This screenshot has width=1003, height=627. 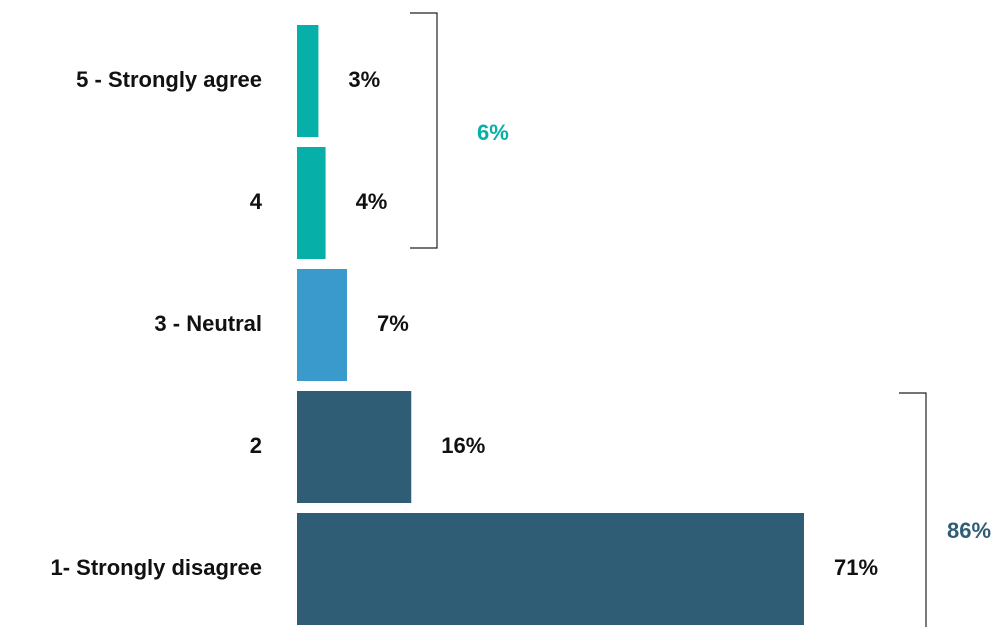 I want to click on value-label-1-strongly-disagree: 71%, so click(x=856, y=567).